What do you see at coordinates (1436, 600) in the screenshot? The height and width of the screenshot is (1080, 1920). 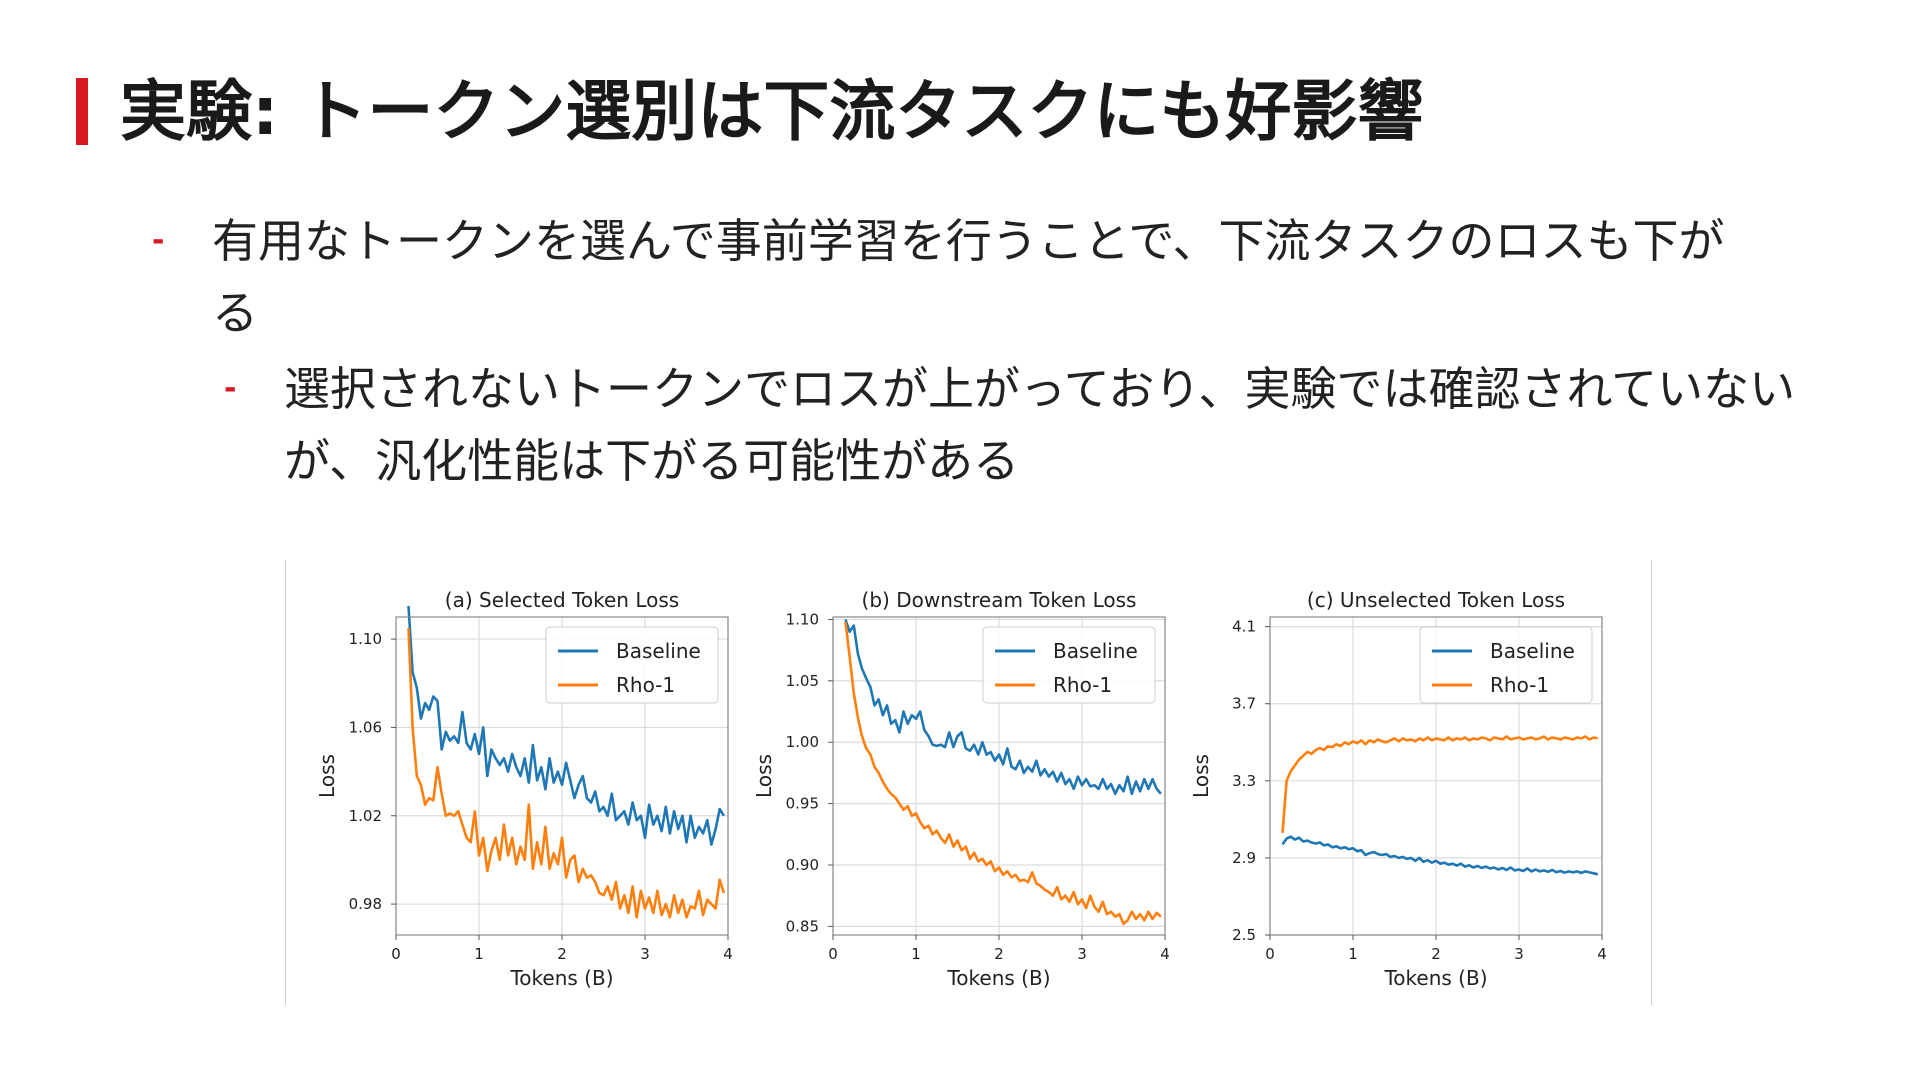 I see `chart-title: (c) Unselected Token Loss` at bounding box center [1436, 600].